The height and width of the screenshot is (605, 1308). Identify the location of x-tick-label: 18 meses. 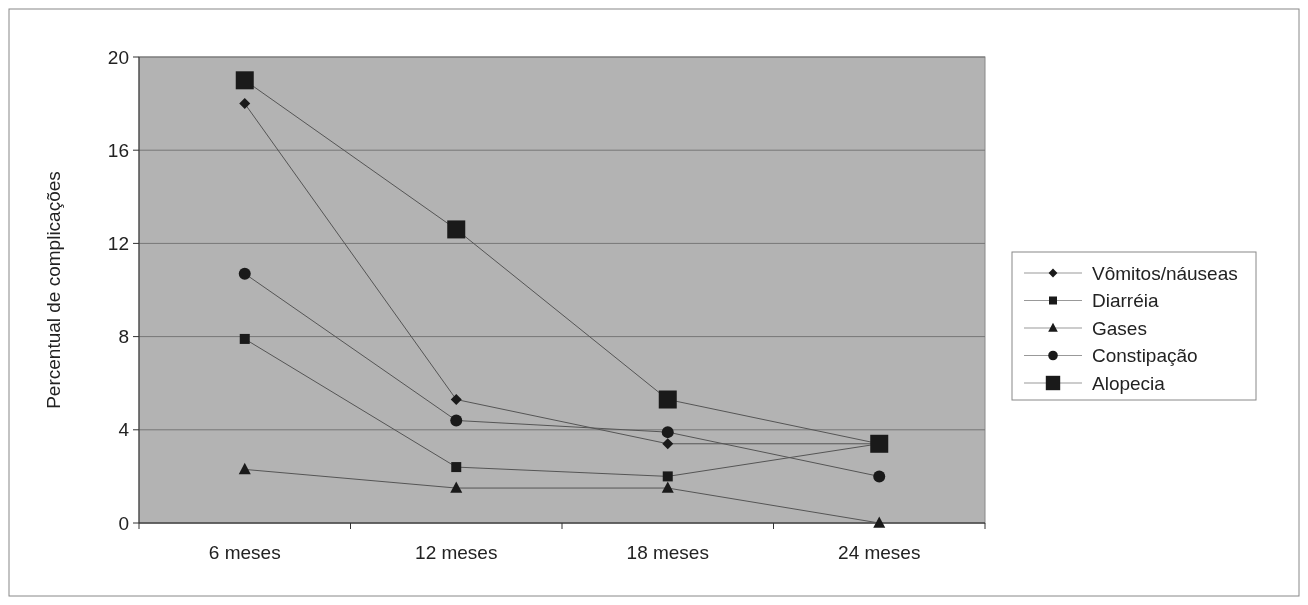
(667, 552).